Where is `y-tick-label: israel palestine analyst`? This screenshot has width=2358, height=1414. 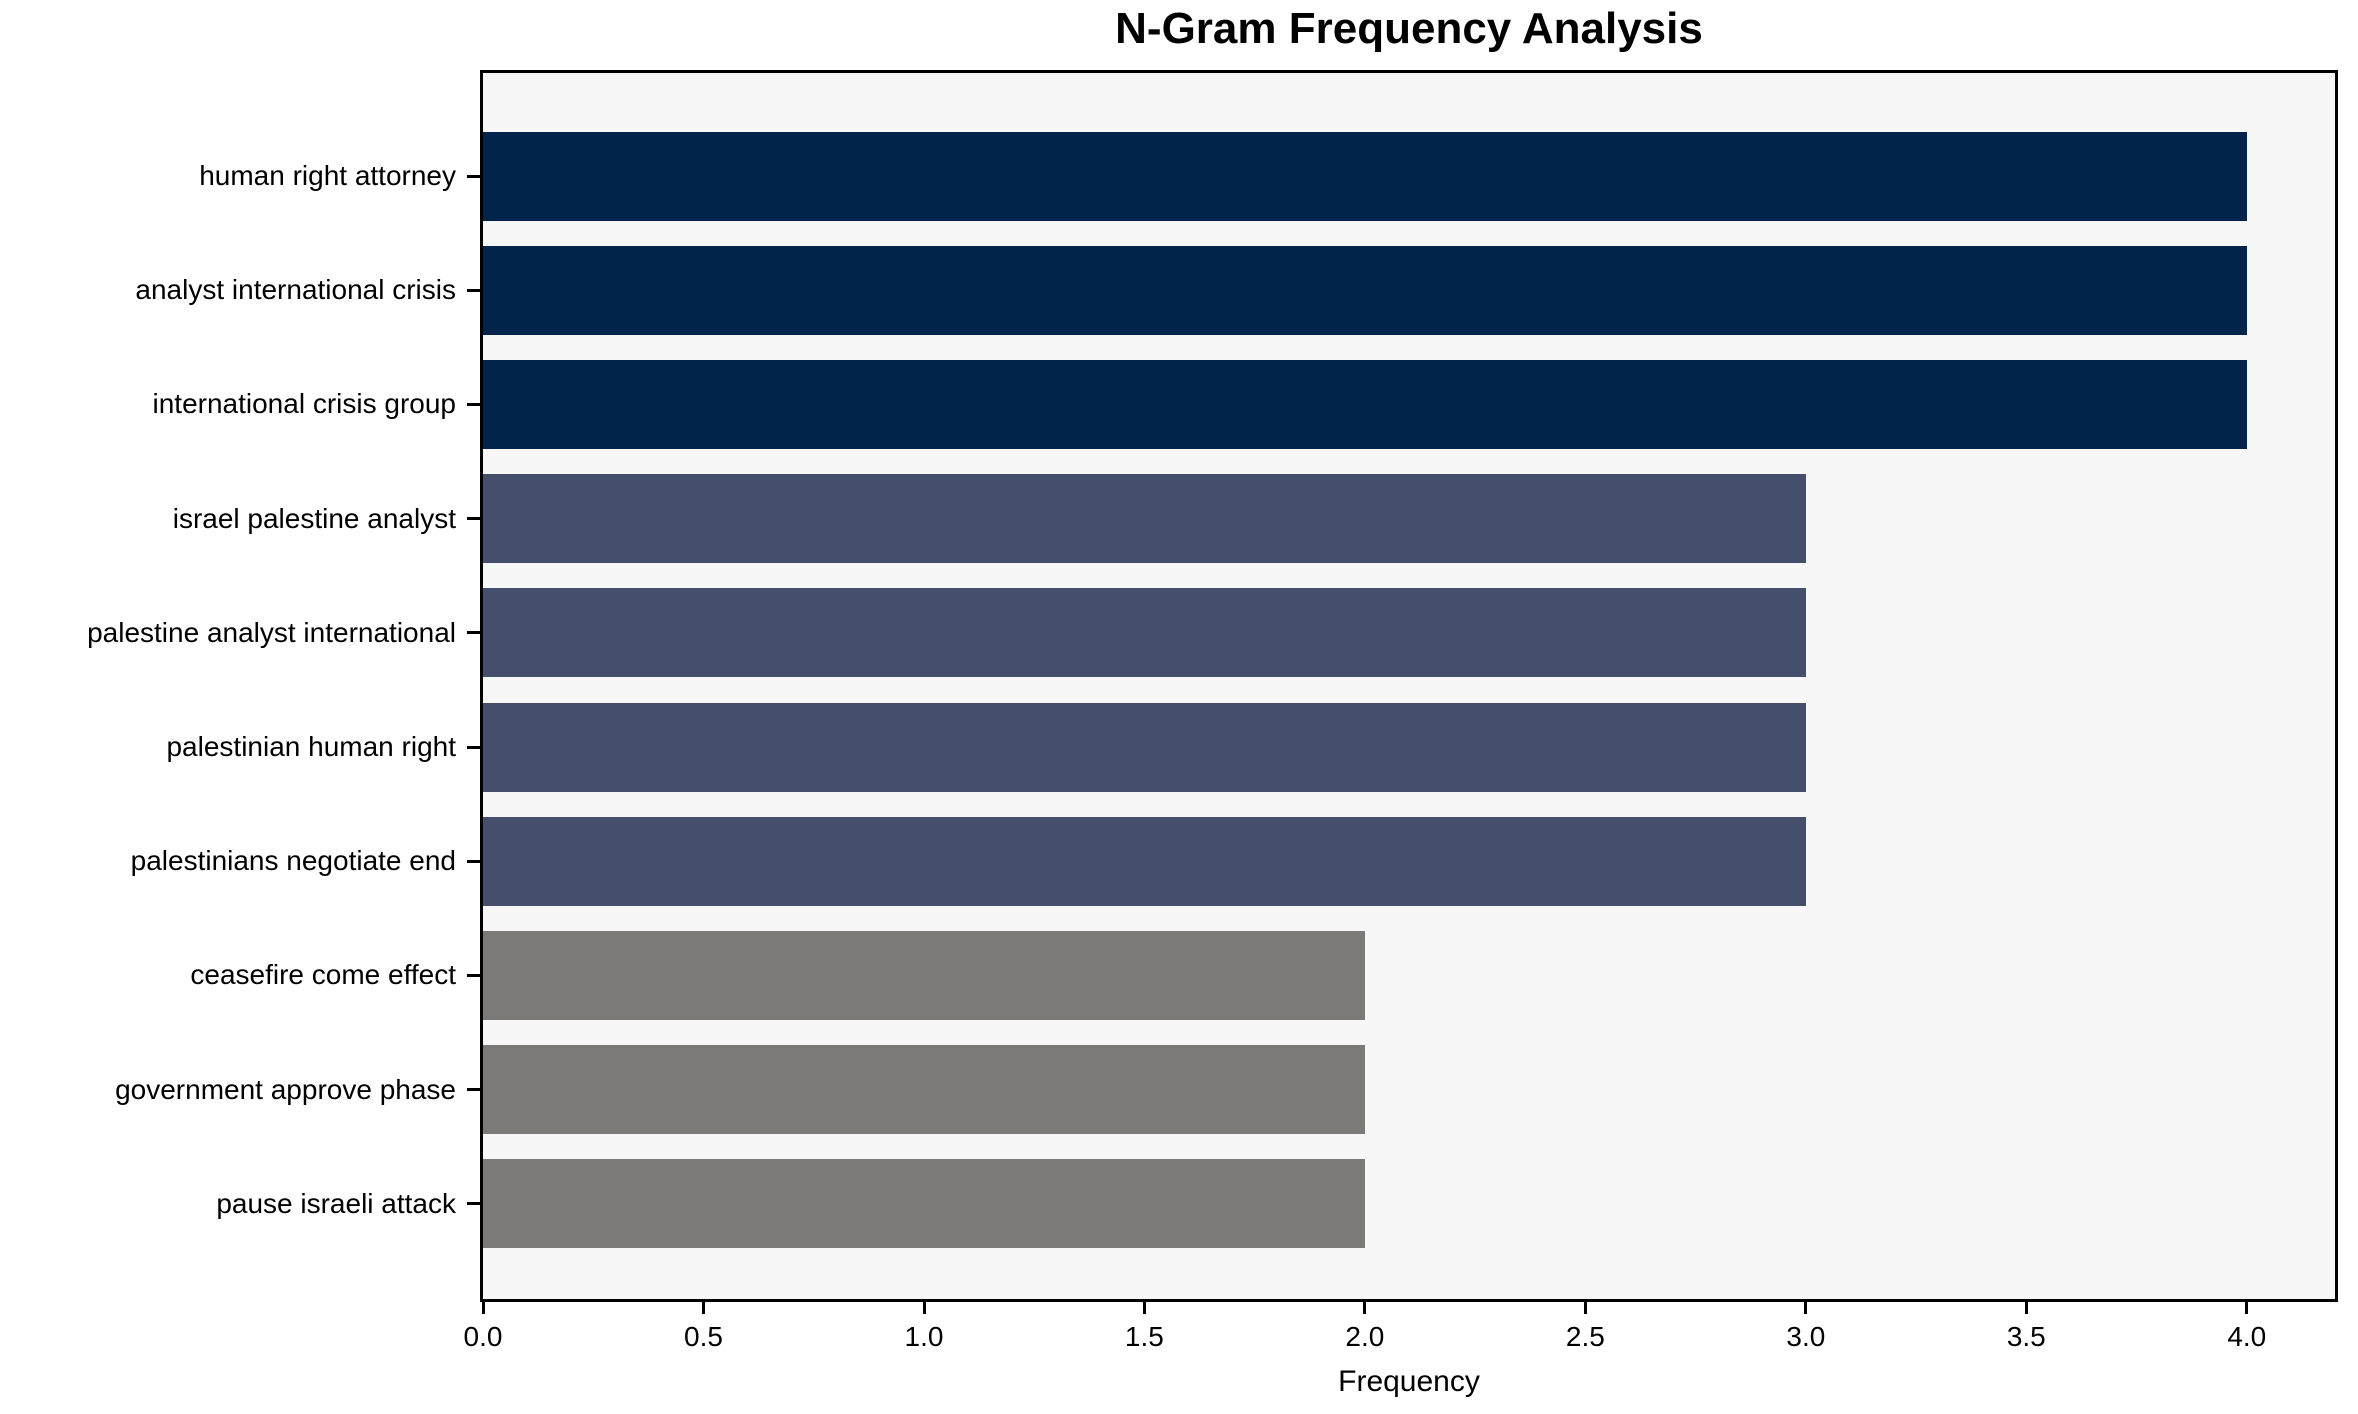 y-tick-label: israel palestine analyst is located at coordinates (314, 518).